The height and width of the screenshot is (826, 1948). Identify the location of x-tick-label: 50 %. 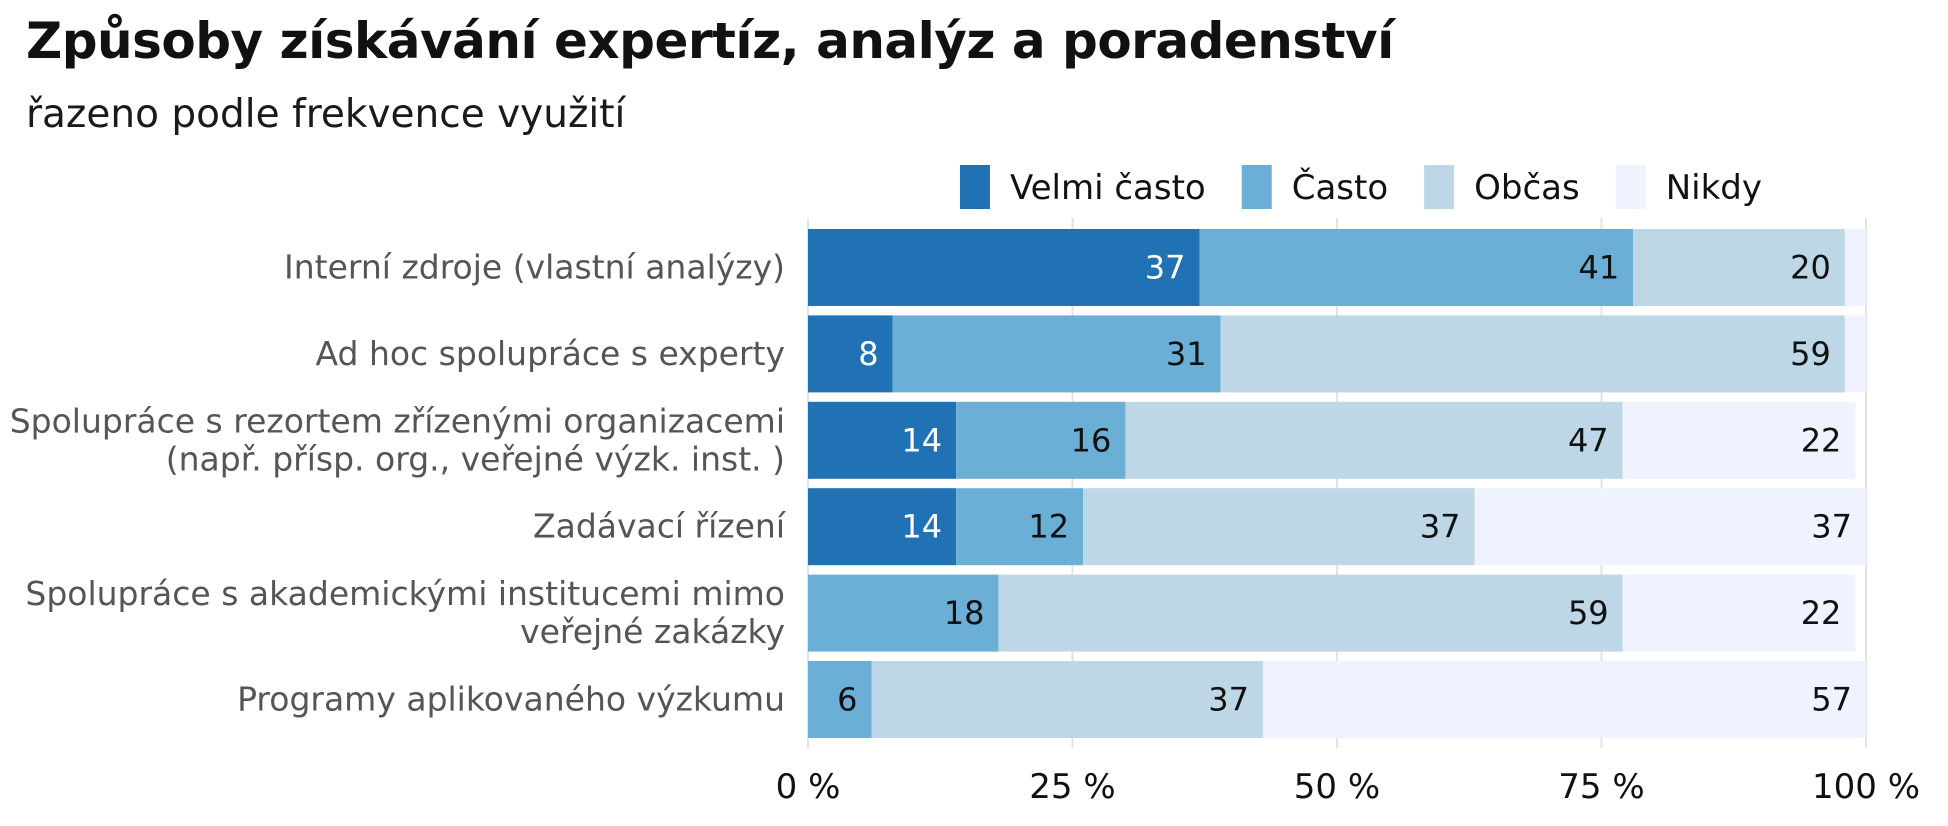
(1337, 787).